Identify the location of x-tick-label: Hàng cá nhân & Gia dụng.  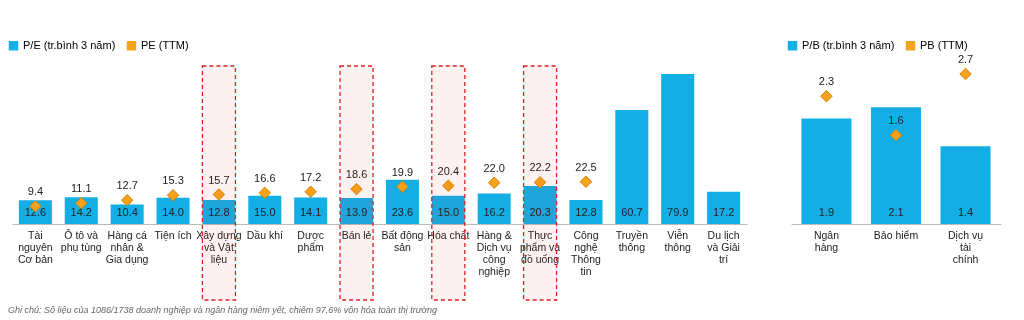
(127, 246).